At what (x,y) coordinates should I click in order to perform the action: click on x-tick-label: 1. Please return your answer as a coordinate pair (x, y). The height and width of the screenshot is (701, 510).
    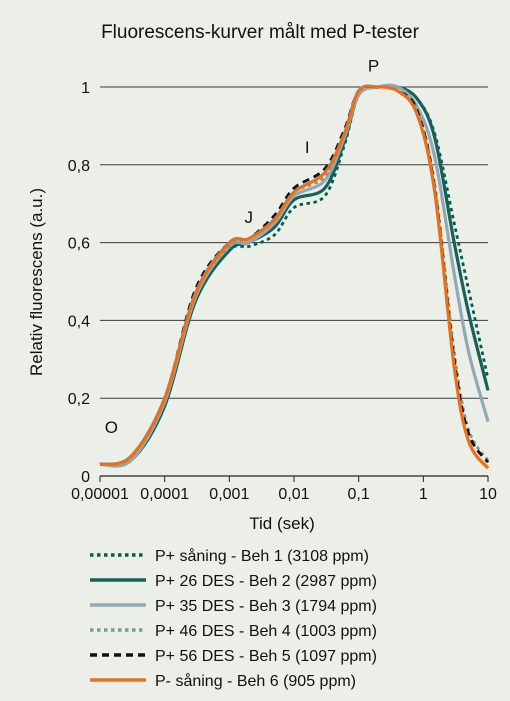
    Looking at the image, I should click on (423, 494).